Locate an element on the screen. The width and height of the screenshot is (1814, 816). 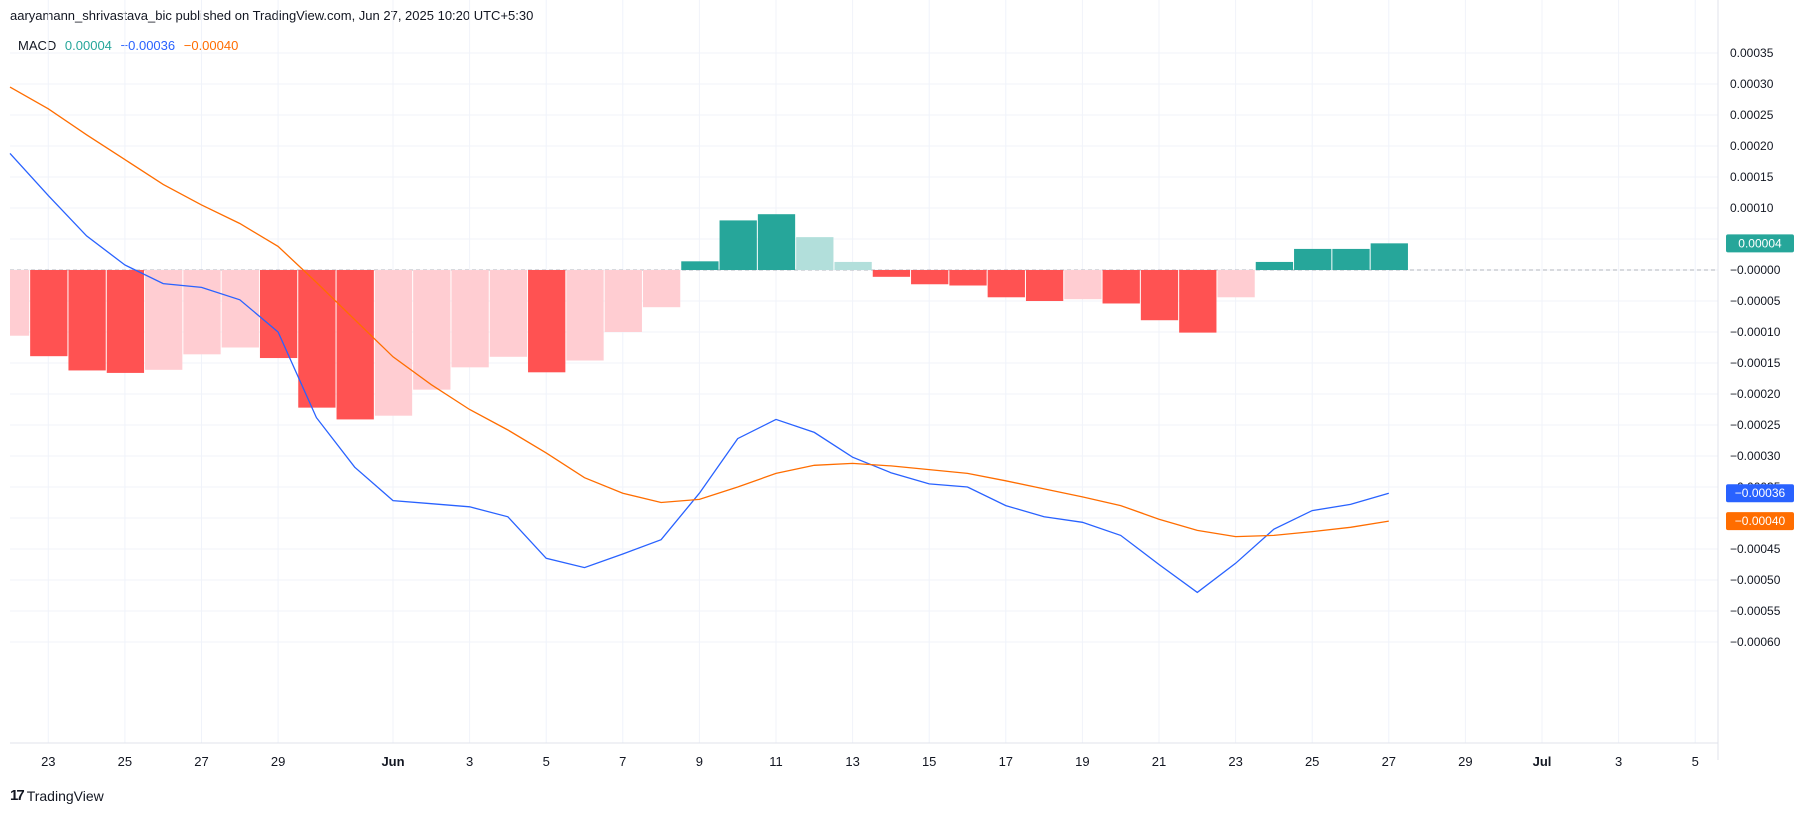
y-tick-label: −0.00050 is located at coordinates (1755, 580).